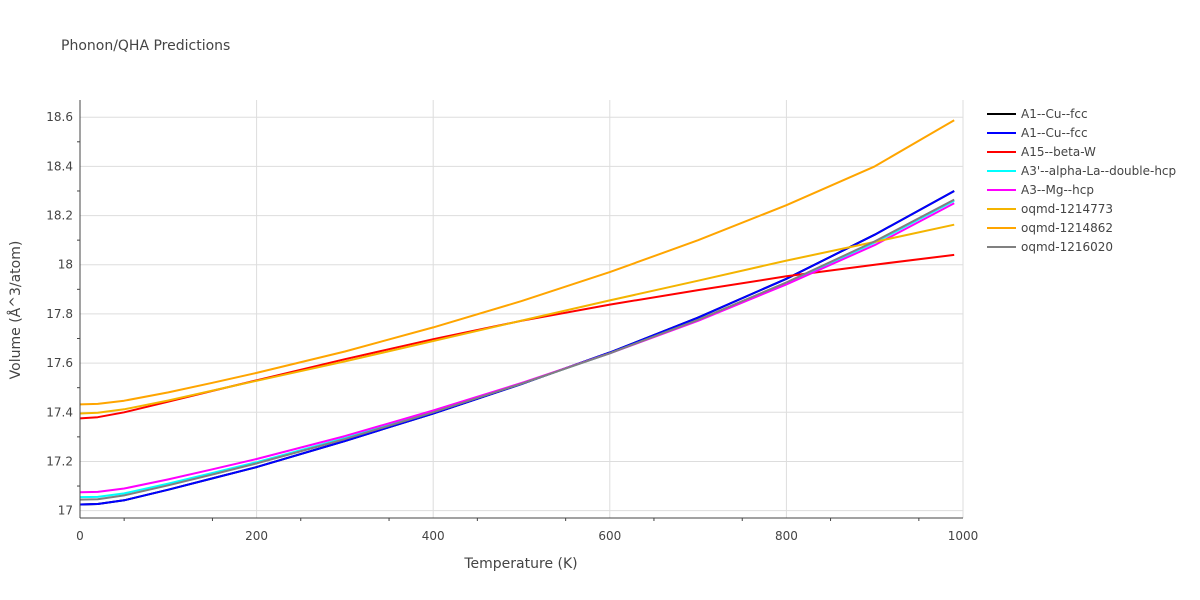  I want to click on y-tick-label: 17.6, so click(59, 363).